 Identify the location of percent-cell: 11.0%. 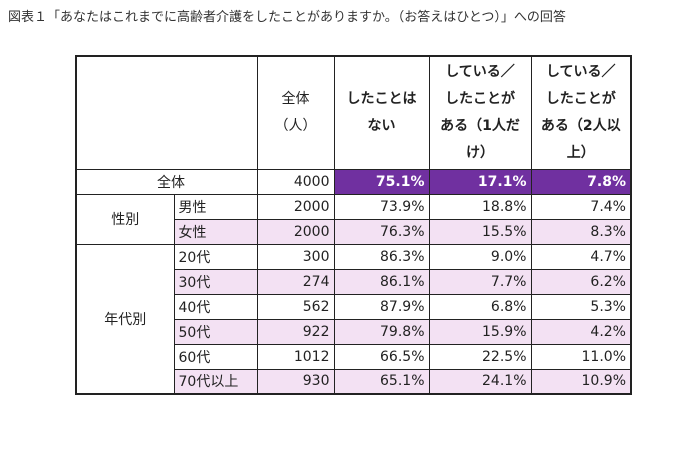
(581, 356).